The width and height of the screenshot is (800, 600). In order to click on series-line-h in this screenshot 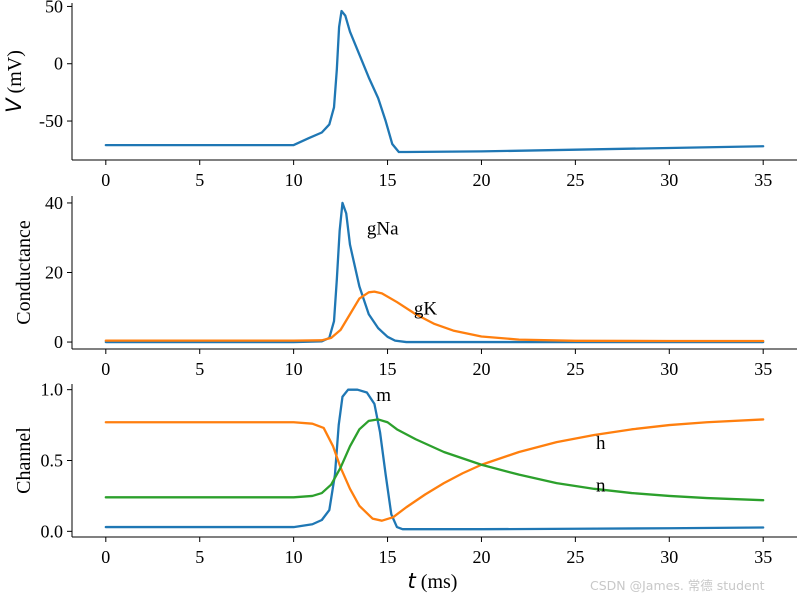, I will do `click(434, 470)`.